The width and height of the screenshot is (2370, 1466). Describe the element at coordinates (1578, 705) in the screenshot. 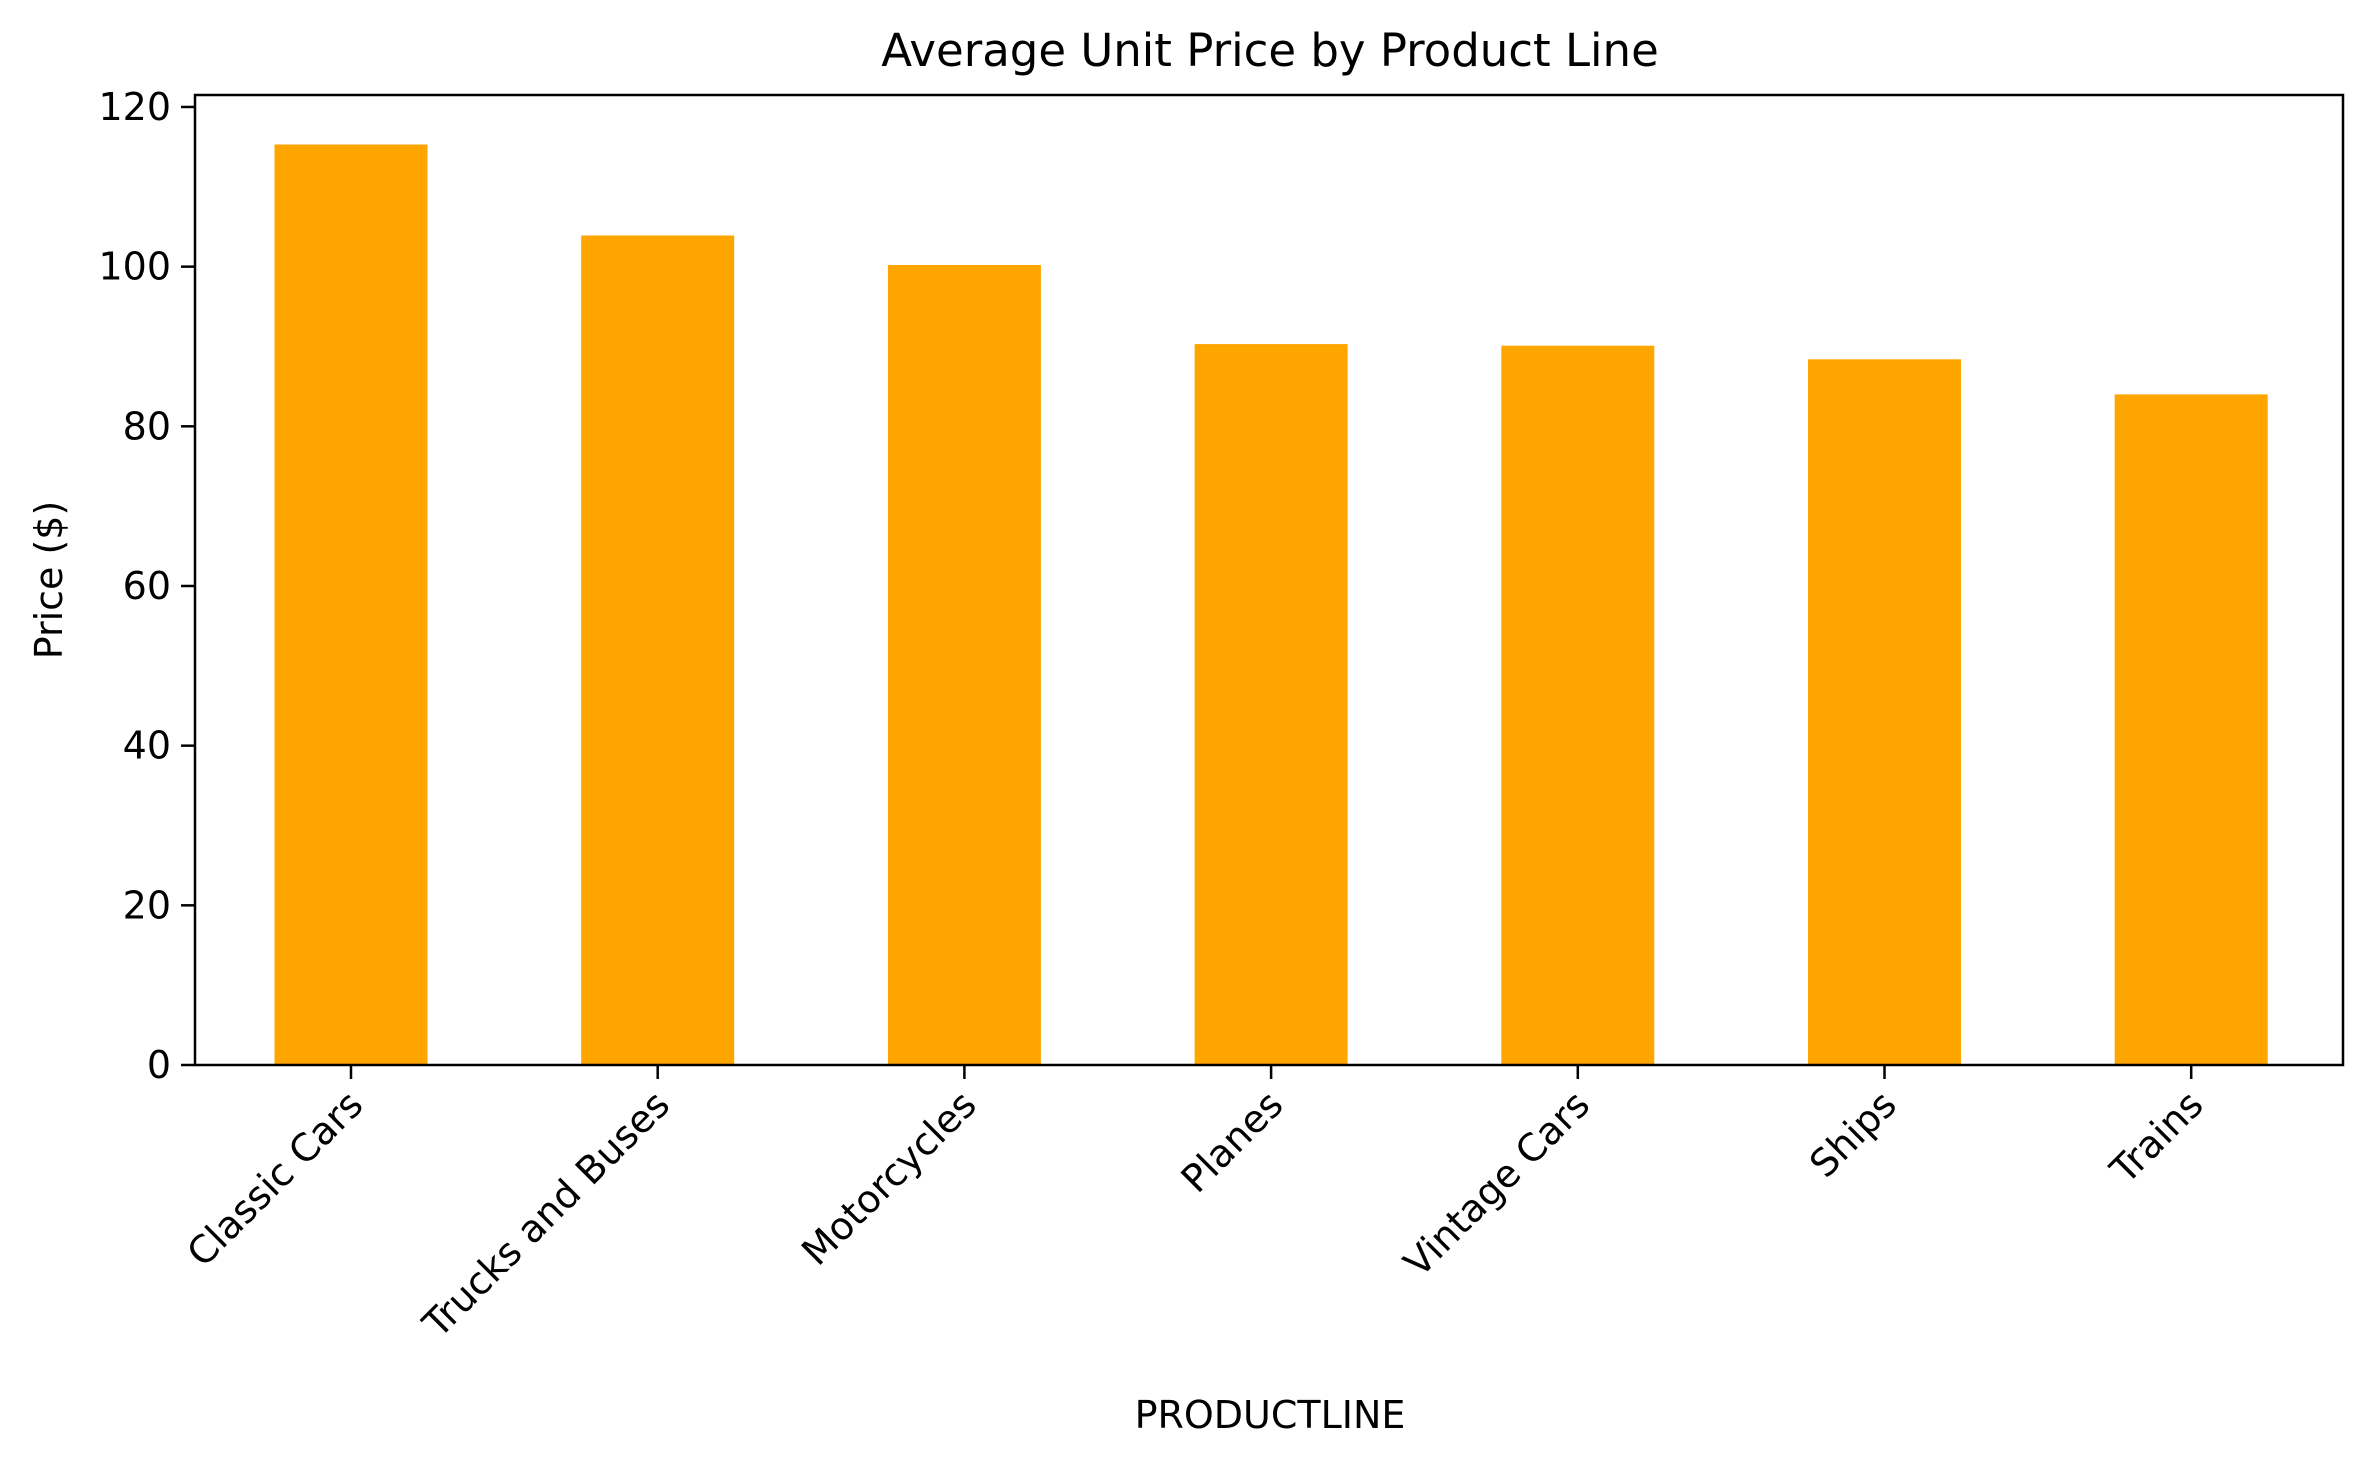

I see `bar-vintage-cars` at that location.